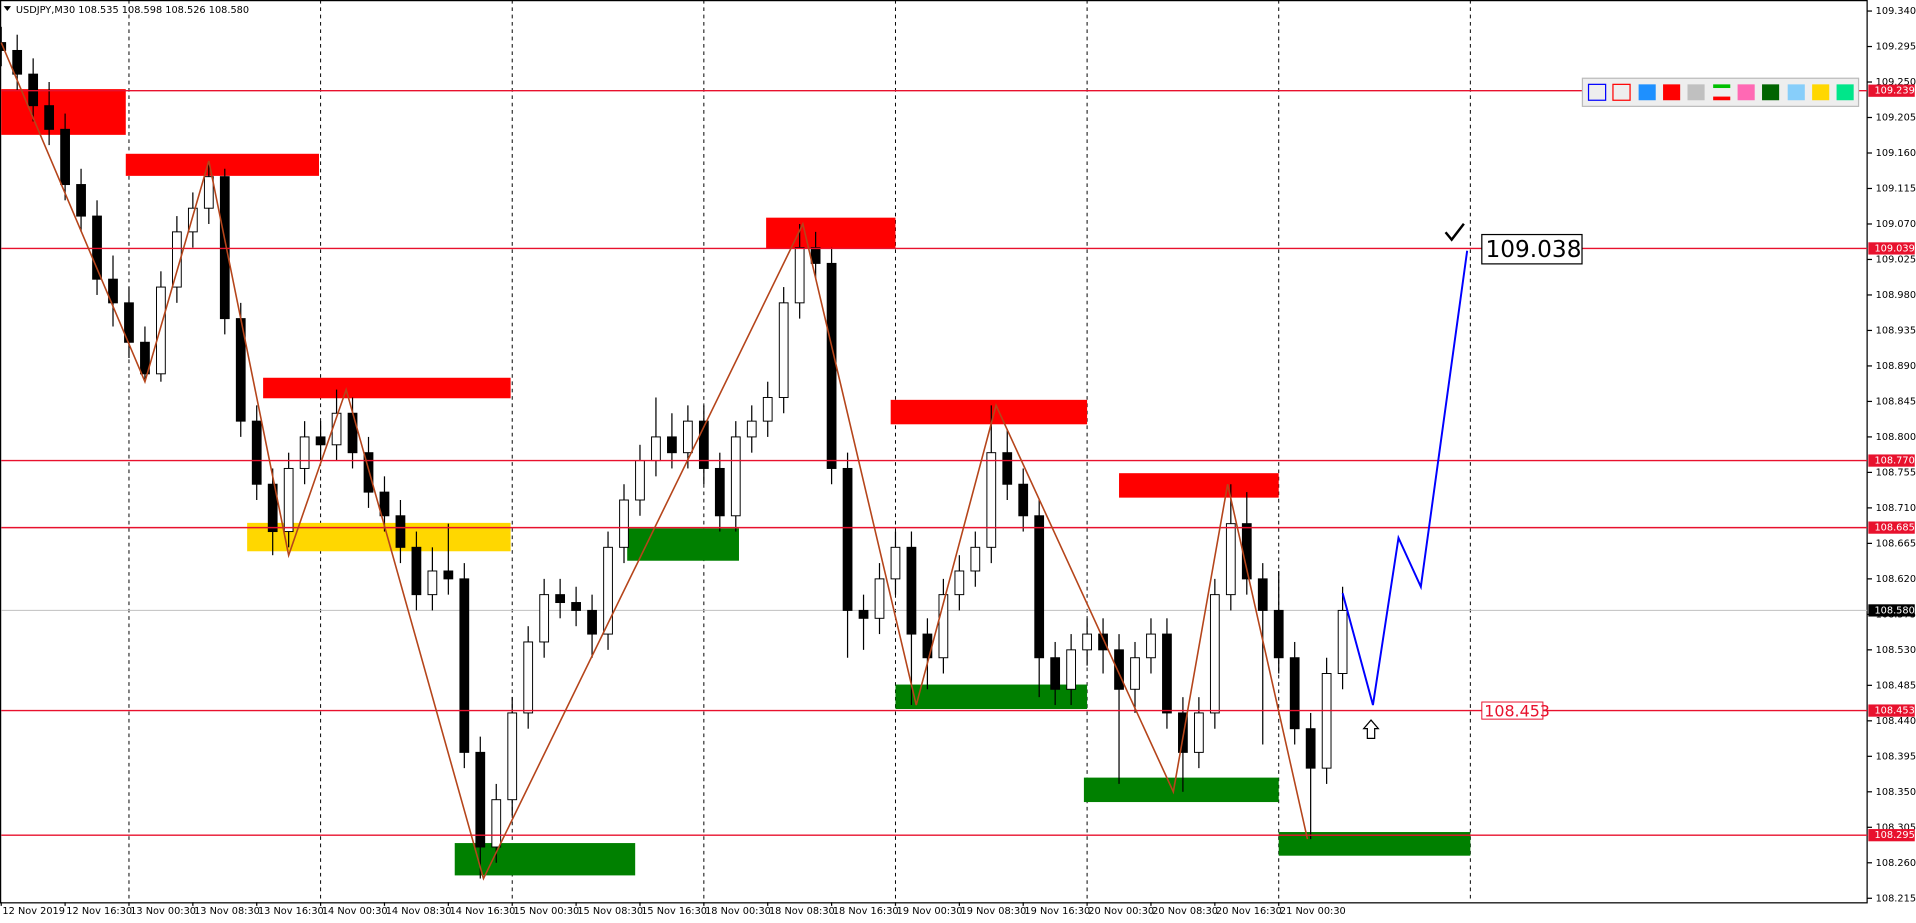 Image resolution: width=1916 pixels, height=923 pixels. What do you see at coordinates (1896, 898) in the screenshot?
I see `y-tick-label: 108.215` at bounding box center [1896, 898].